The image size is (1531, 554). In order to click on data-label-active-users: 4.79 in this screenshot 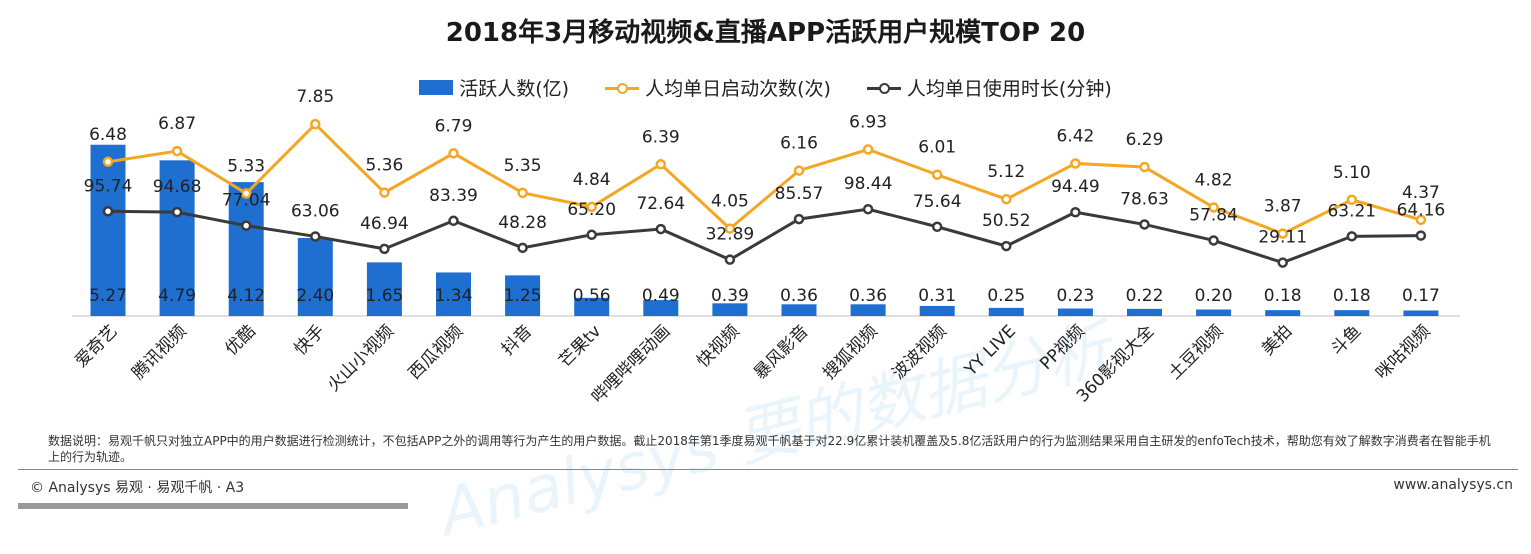, I will do `click(177, 296)`.